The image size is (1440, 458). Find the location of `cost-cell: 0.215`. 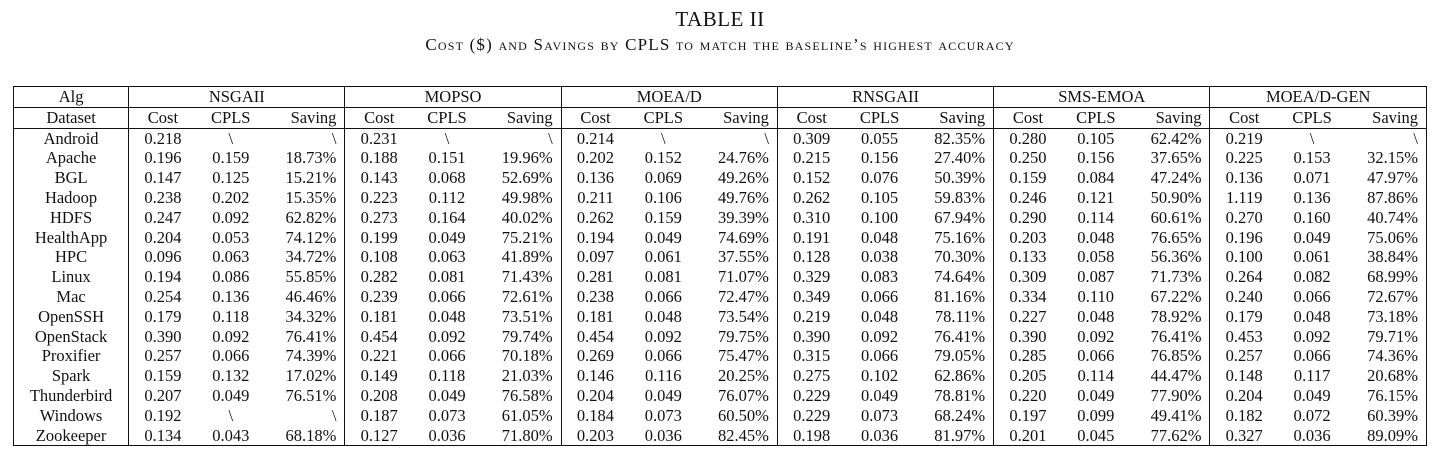

cost-cell: 0.215 is located at coordinates (811, 158).